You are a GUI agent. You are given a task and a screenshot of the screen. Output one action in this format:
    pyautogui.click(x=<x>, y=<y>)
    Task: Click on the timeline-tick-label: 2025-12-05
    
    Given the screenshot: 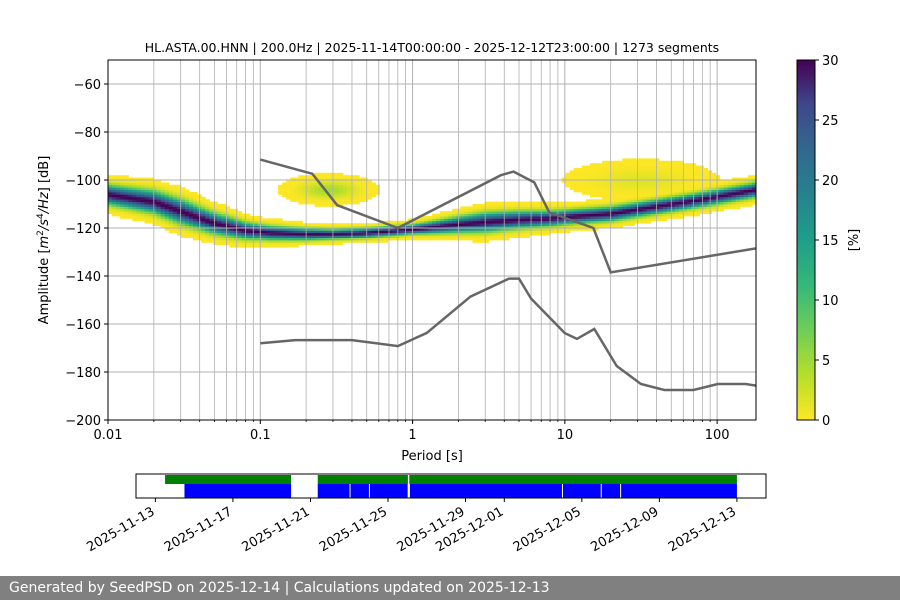 What is the action you would take?
    pyautogui.click(x=547, y=529)
    